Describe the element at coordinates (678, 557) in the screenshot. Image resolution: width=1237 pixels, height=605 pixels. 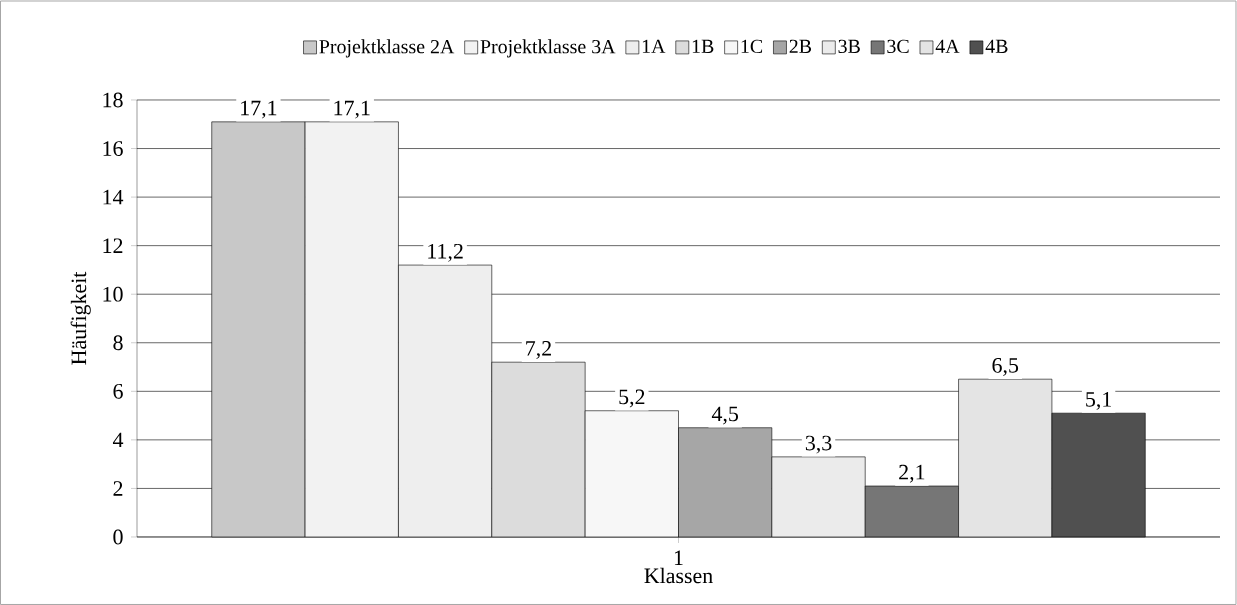
I see `x-tick-label: 1` at that location.